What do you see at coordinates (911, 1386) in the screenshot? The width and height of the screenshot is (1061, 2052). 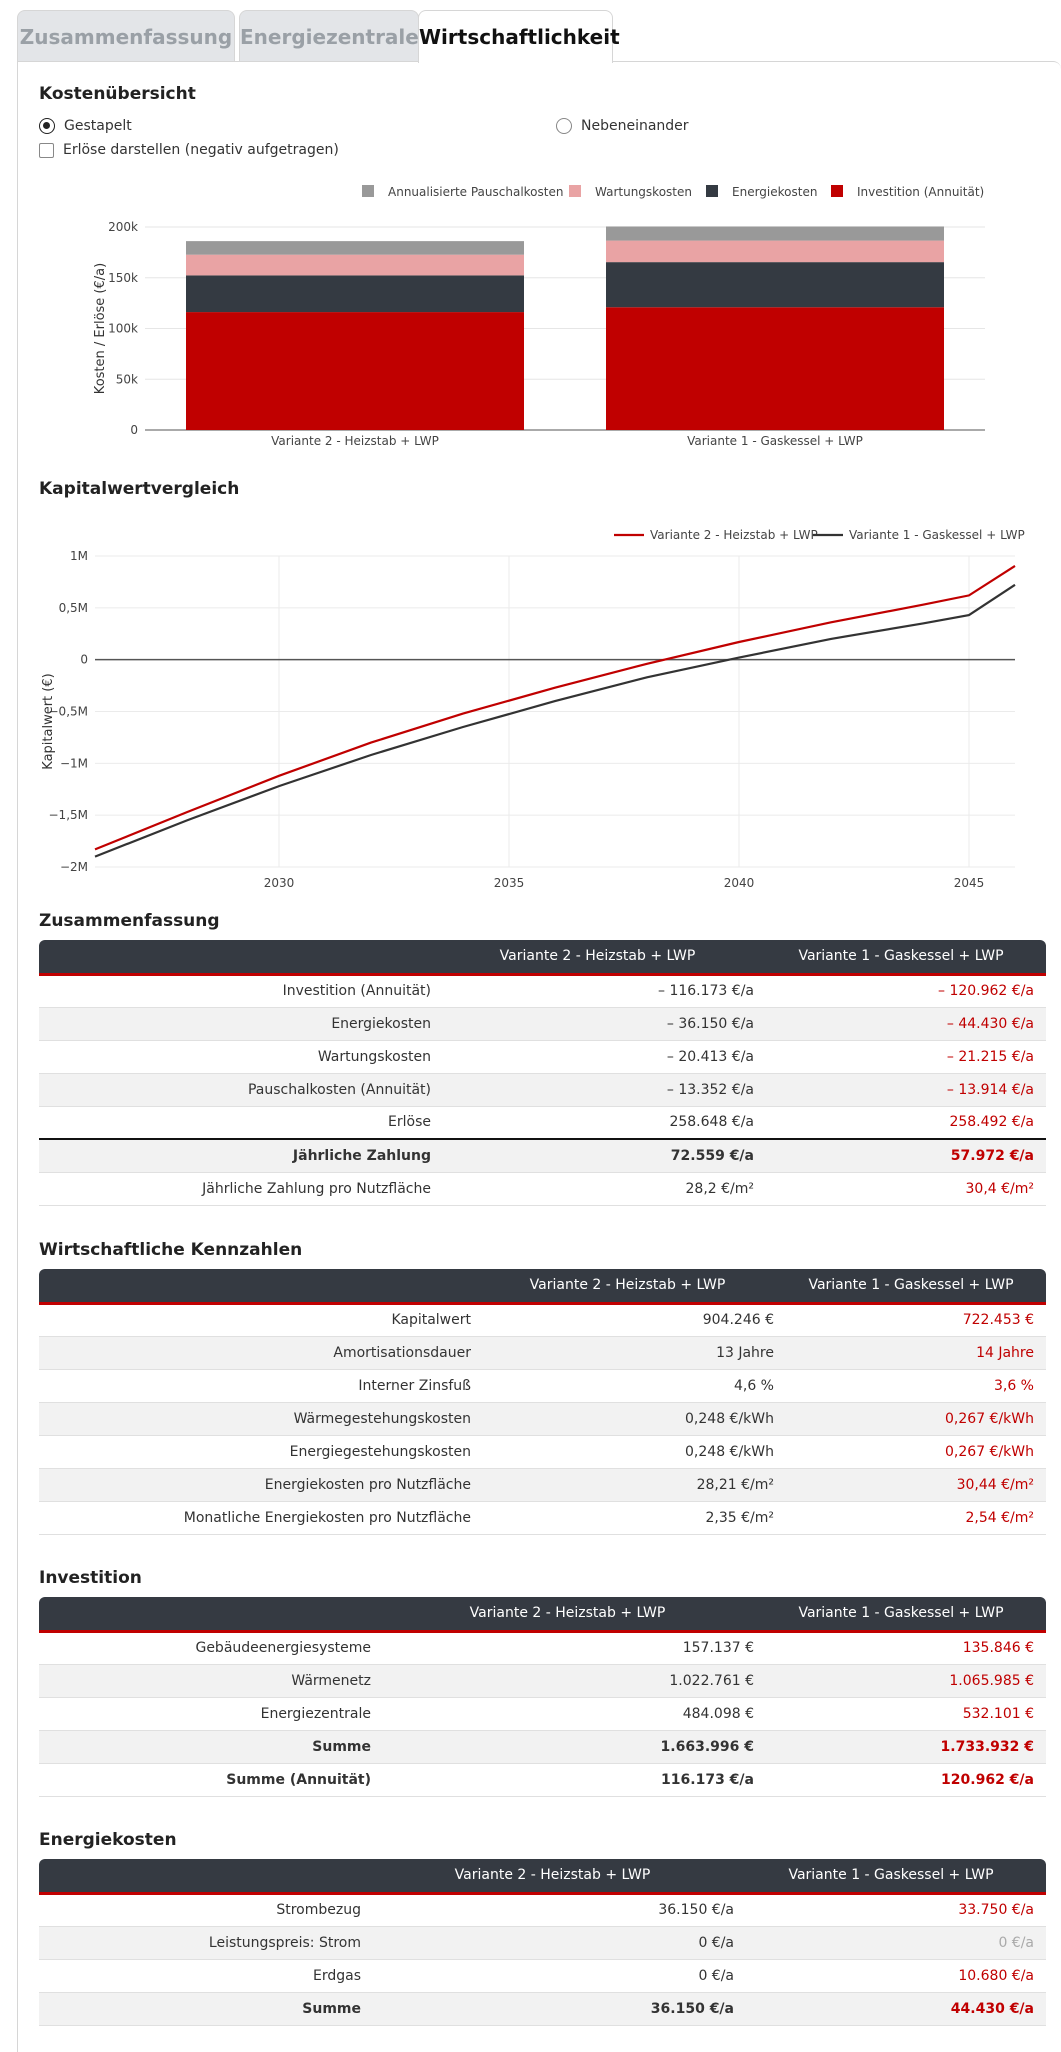 I see `value-variant1: 3,6 %` at bounding box center [911, 1386].